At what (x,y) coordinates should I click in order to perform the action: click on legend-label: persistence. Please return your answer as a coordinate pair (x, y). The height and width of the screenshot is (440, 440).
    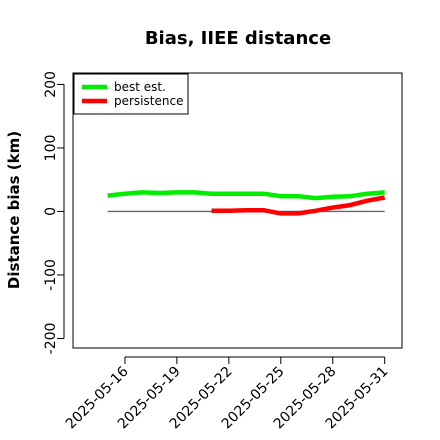
    Looking at the image, I should click on (148, 101).